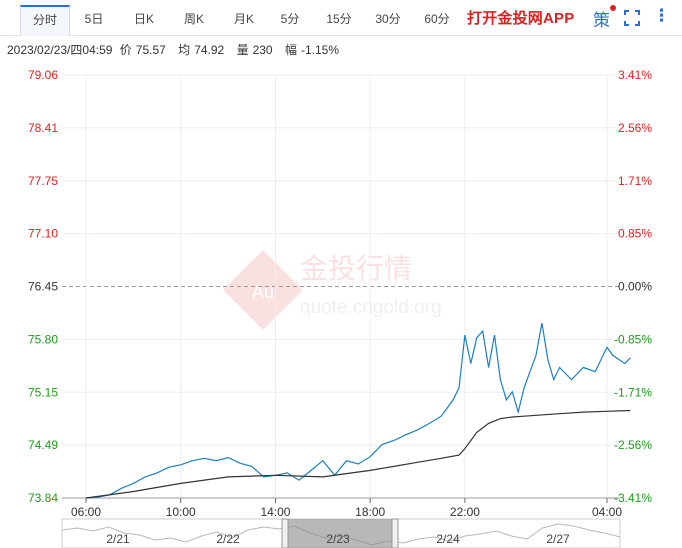 Image resolution: width=682 pixels, height=548 pixels. Describe the element at coordinates (356, 268) in the screenshot. I see `watermark-brand: 金投行情` at that location.